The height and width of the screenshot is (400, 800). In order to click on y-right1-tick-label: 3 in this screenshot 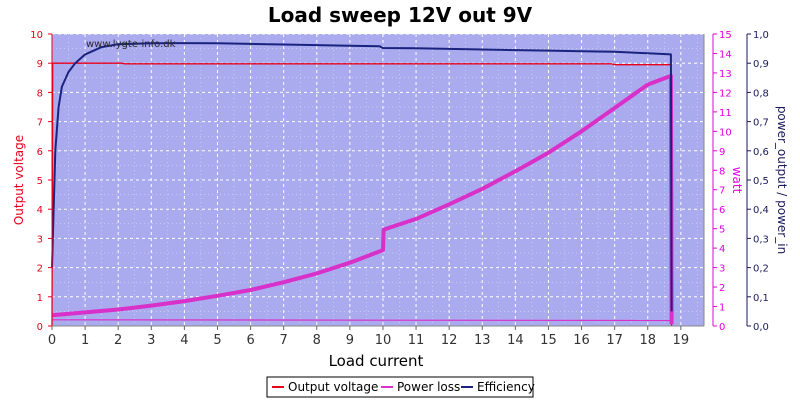, I will do `click(722, 269)`.